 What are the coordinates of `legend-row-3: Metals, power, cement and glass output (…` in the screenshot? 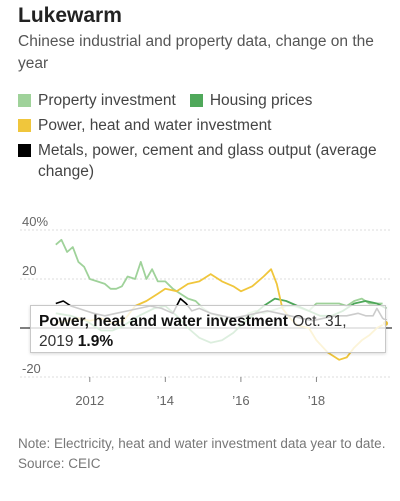 It's located at (205, 161).